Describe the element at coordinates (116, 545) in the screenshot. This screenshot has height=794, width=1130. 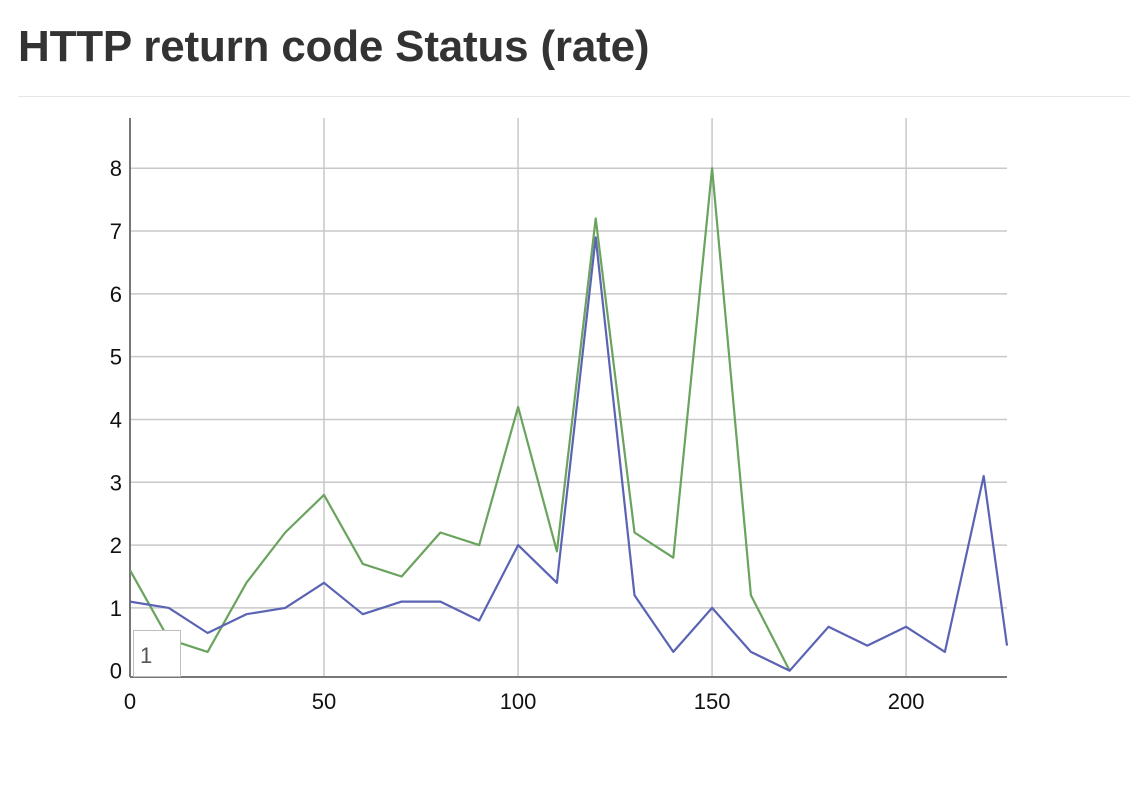
I see `y-tick-label: 2` at that location.